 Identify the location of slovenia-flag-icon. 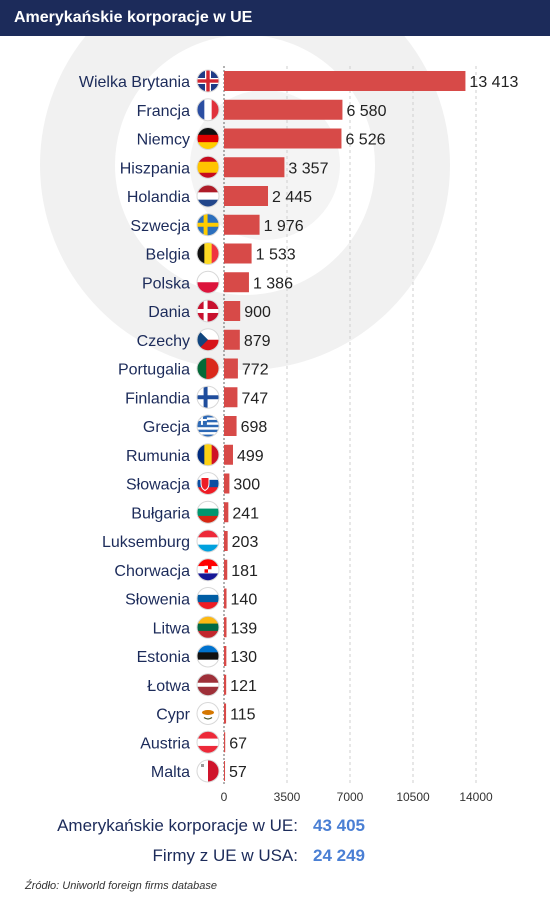
(208, 598).